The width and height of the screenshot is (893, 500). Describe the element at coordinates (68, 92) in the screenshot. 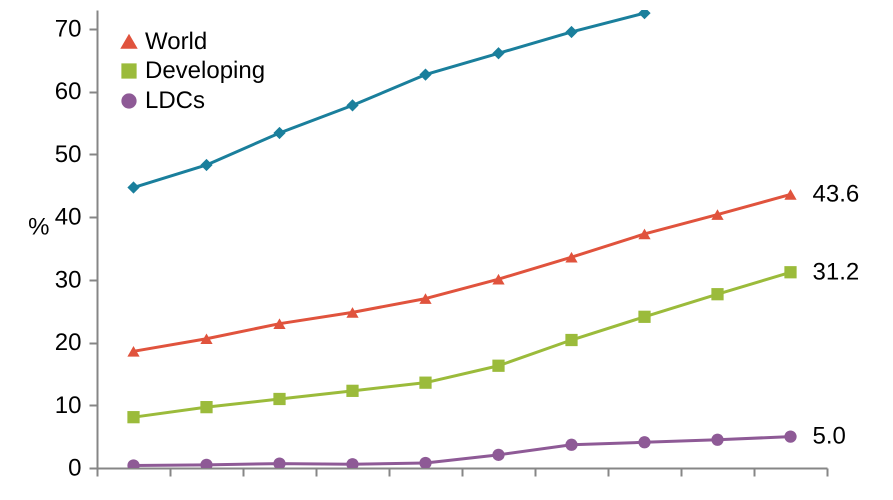

I see `y-tick-label: 60` at that location.